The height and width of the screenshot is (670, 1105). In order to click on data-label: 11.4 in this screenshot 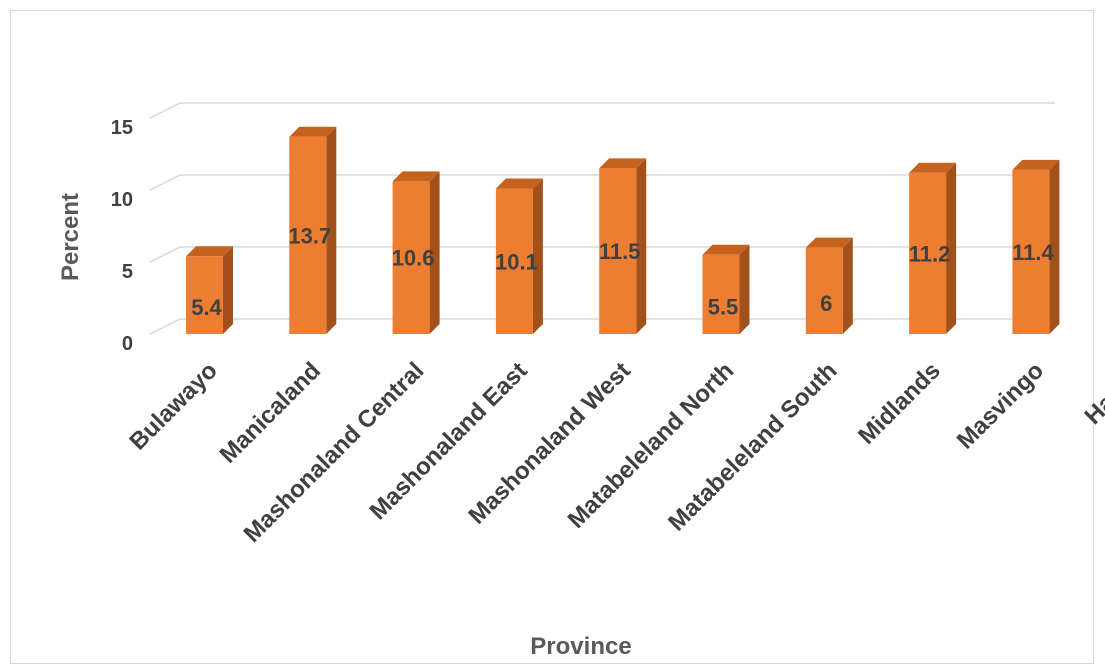, I will do `click(1033, 252)`.